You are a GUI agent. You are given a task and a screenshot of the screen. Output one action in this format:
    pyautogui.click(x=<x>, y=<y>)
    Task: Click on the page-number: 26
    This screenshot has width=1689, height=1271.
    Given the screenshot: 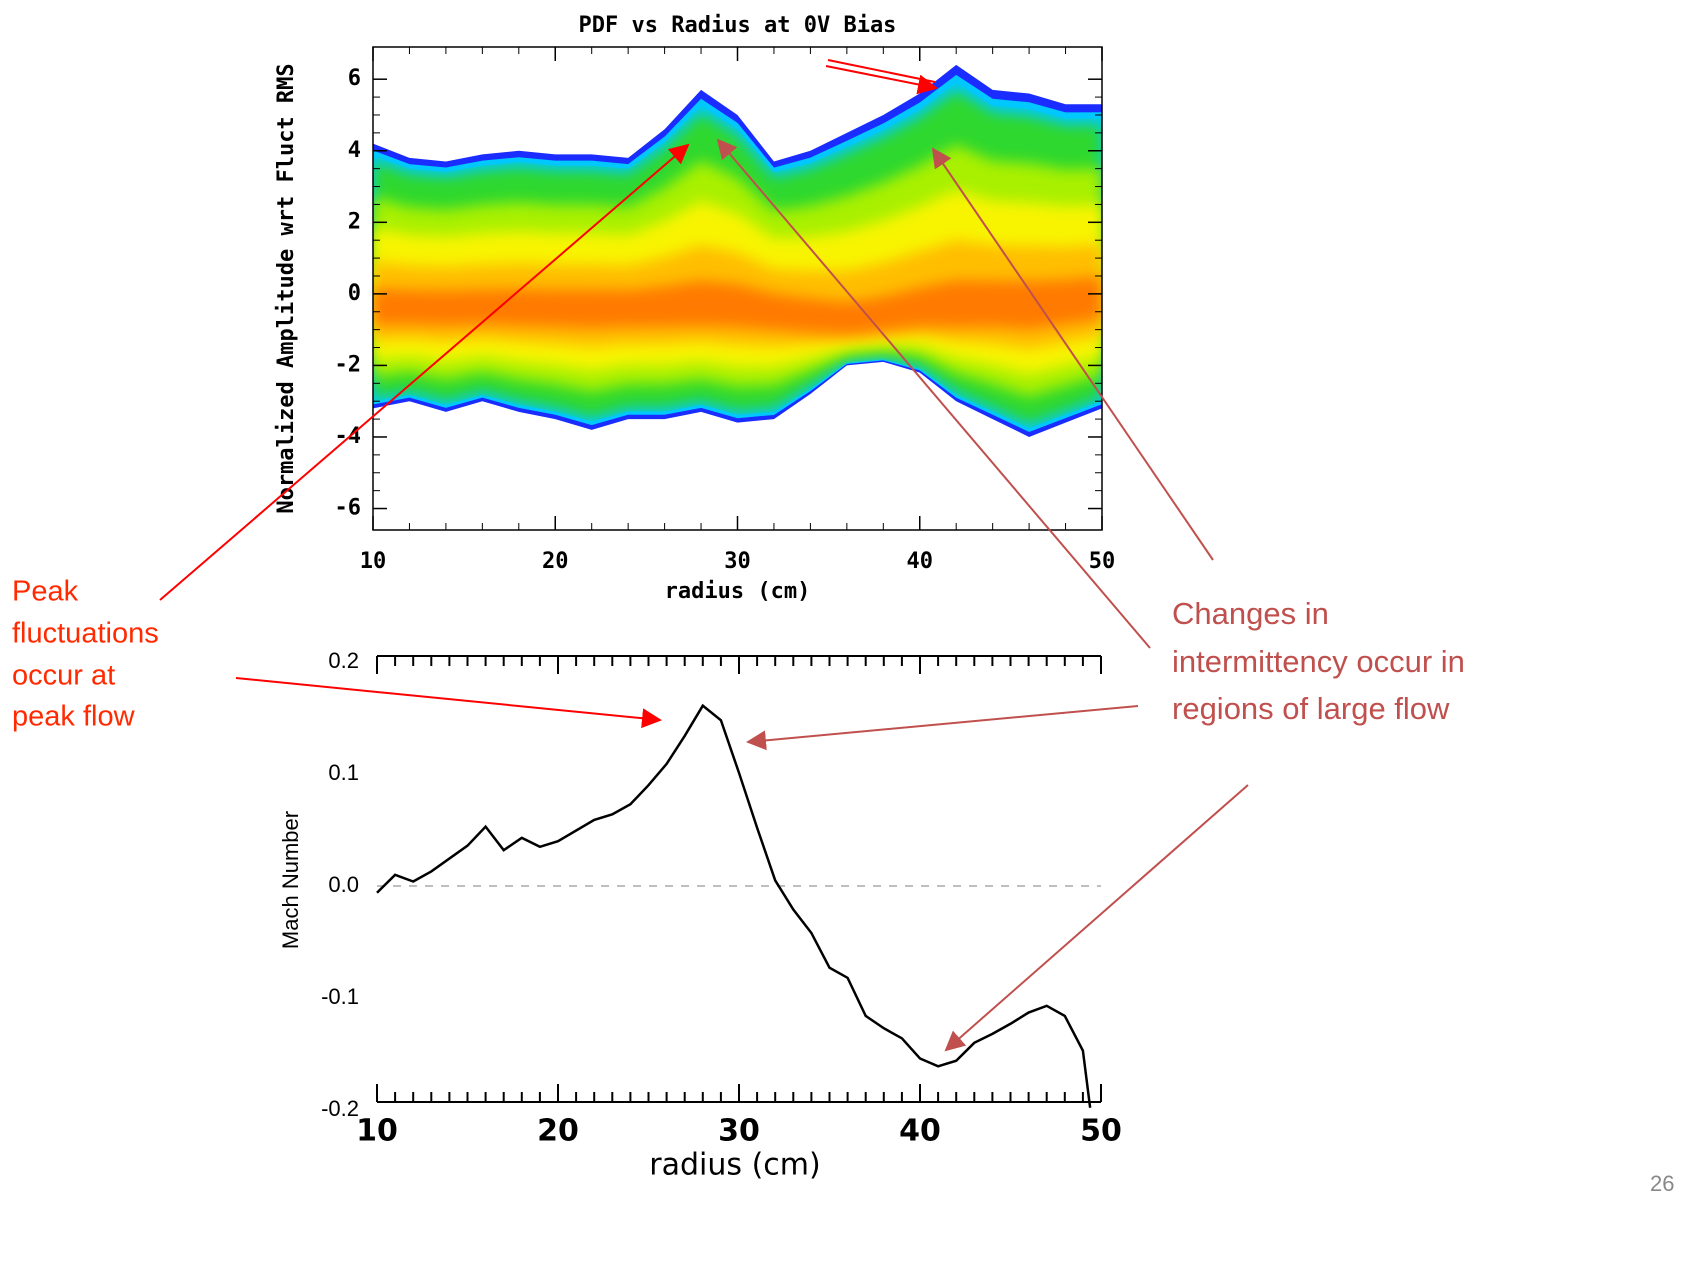 What is the action you would take?
    pyautogui.click(x=1662, y=1183)
    